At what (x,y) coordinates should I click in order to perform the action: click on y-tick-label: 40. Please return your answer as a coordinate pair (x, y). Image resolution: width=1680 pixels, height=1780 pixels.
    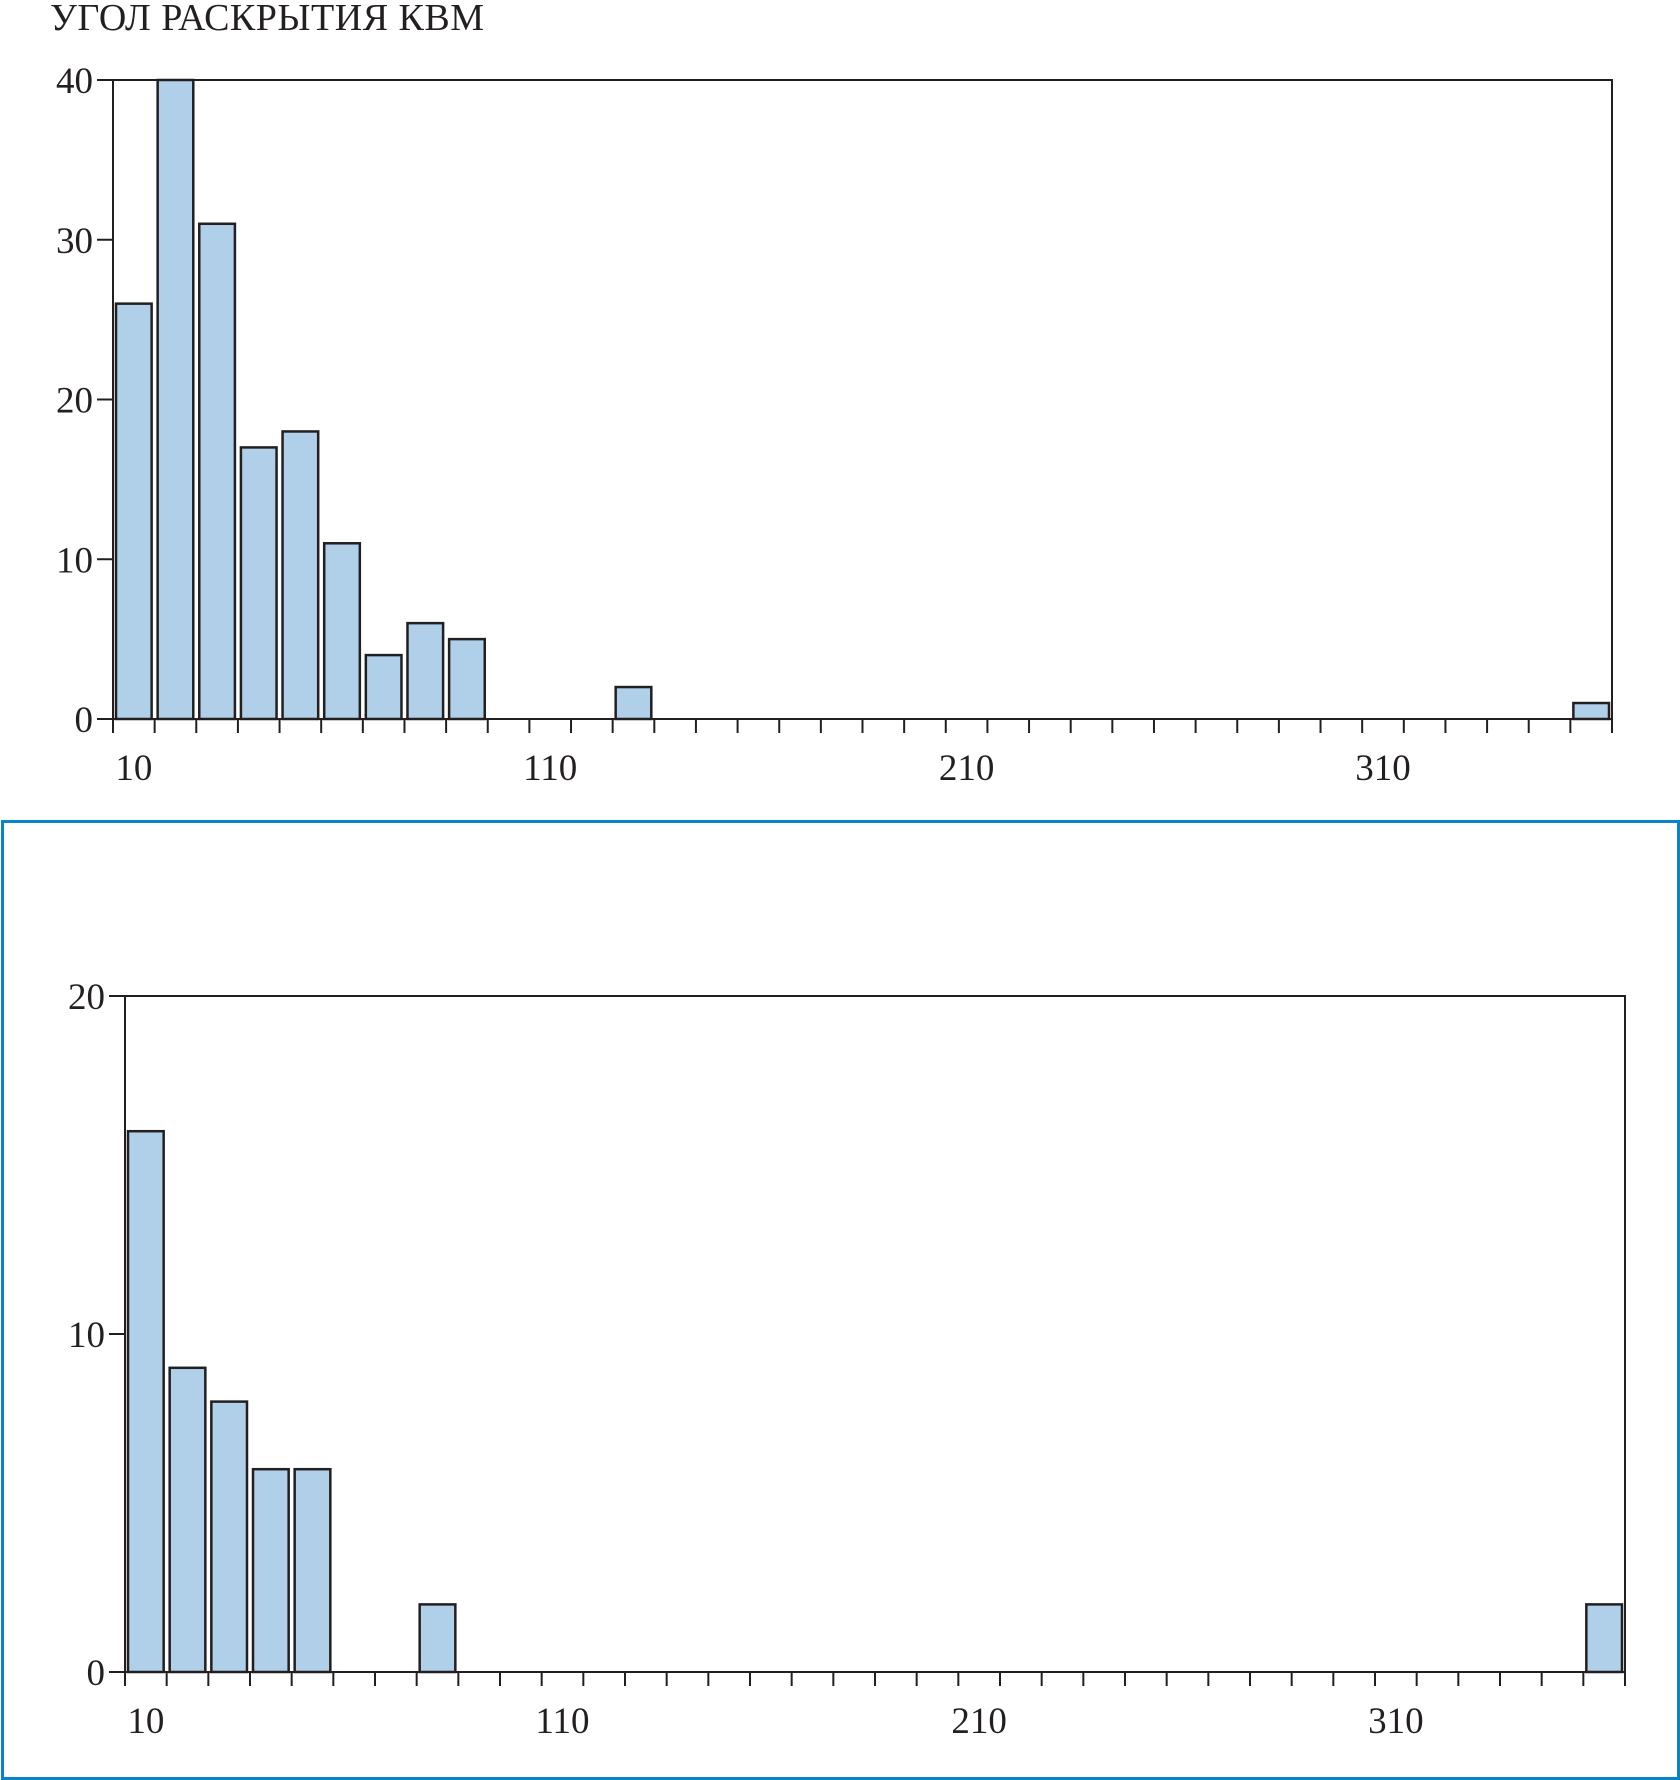
    Looking at the image, I should click on (74, 81).